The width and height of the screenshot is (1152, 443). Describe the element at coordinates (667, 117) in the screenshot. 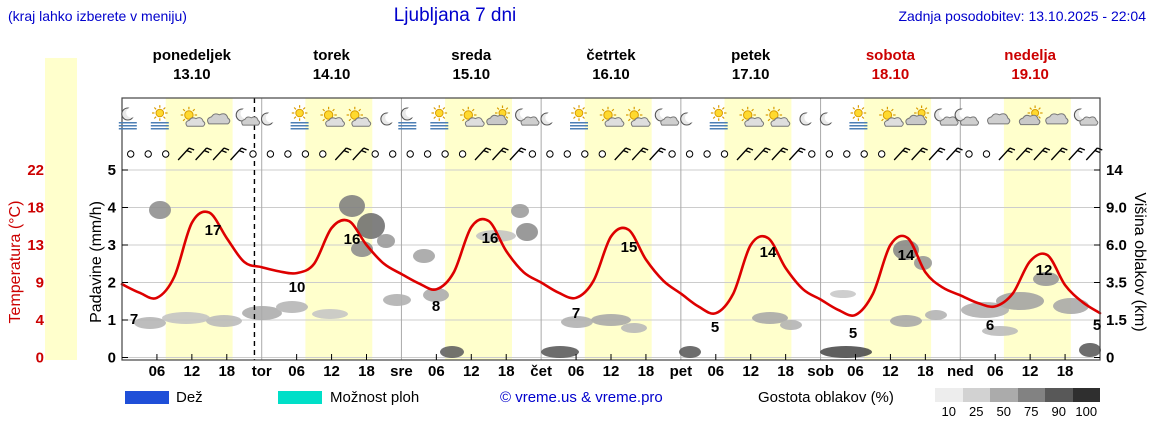

I see `cloud-moon-icon` at that location.